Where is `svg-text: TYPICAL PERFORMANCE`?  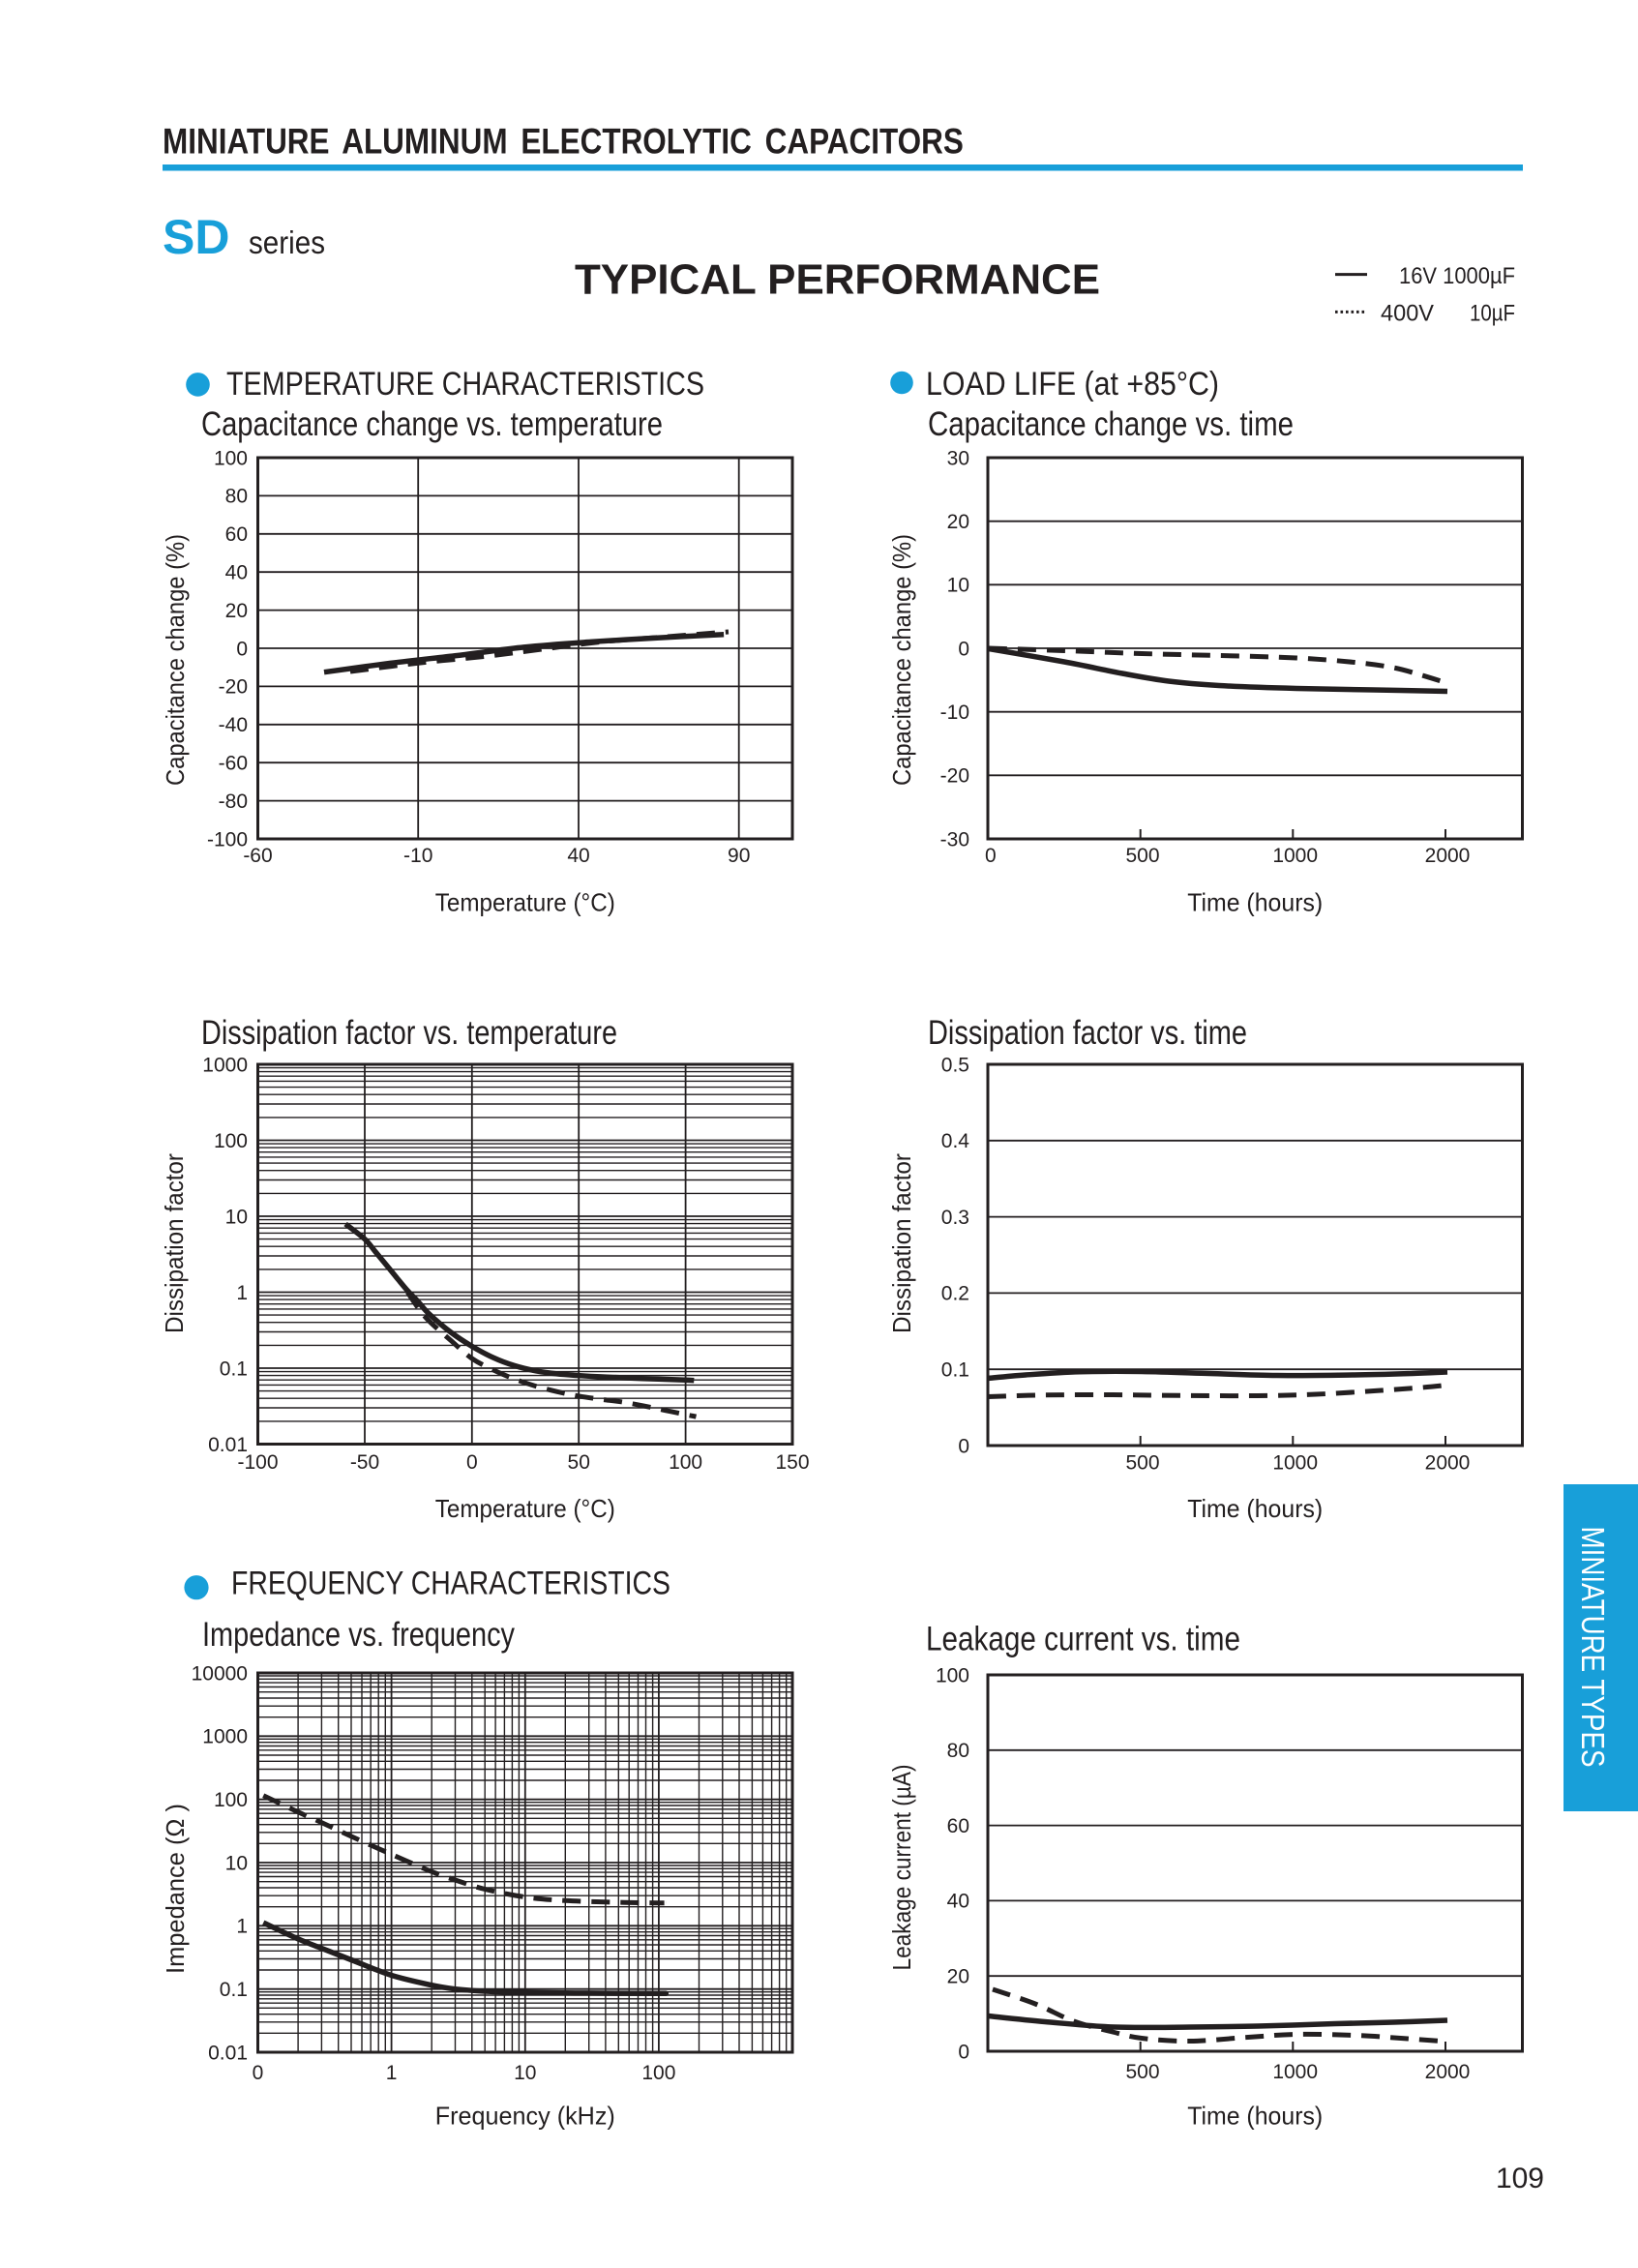
svg-text: TYPICAL PERFORMANCE is located at coordinates (837, 280).